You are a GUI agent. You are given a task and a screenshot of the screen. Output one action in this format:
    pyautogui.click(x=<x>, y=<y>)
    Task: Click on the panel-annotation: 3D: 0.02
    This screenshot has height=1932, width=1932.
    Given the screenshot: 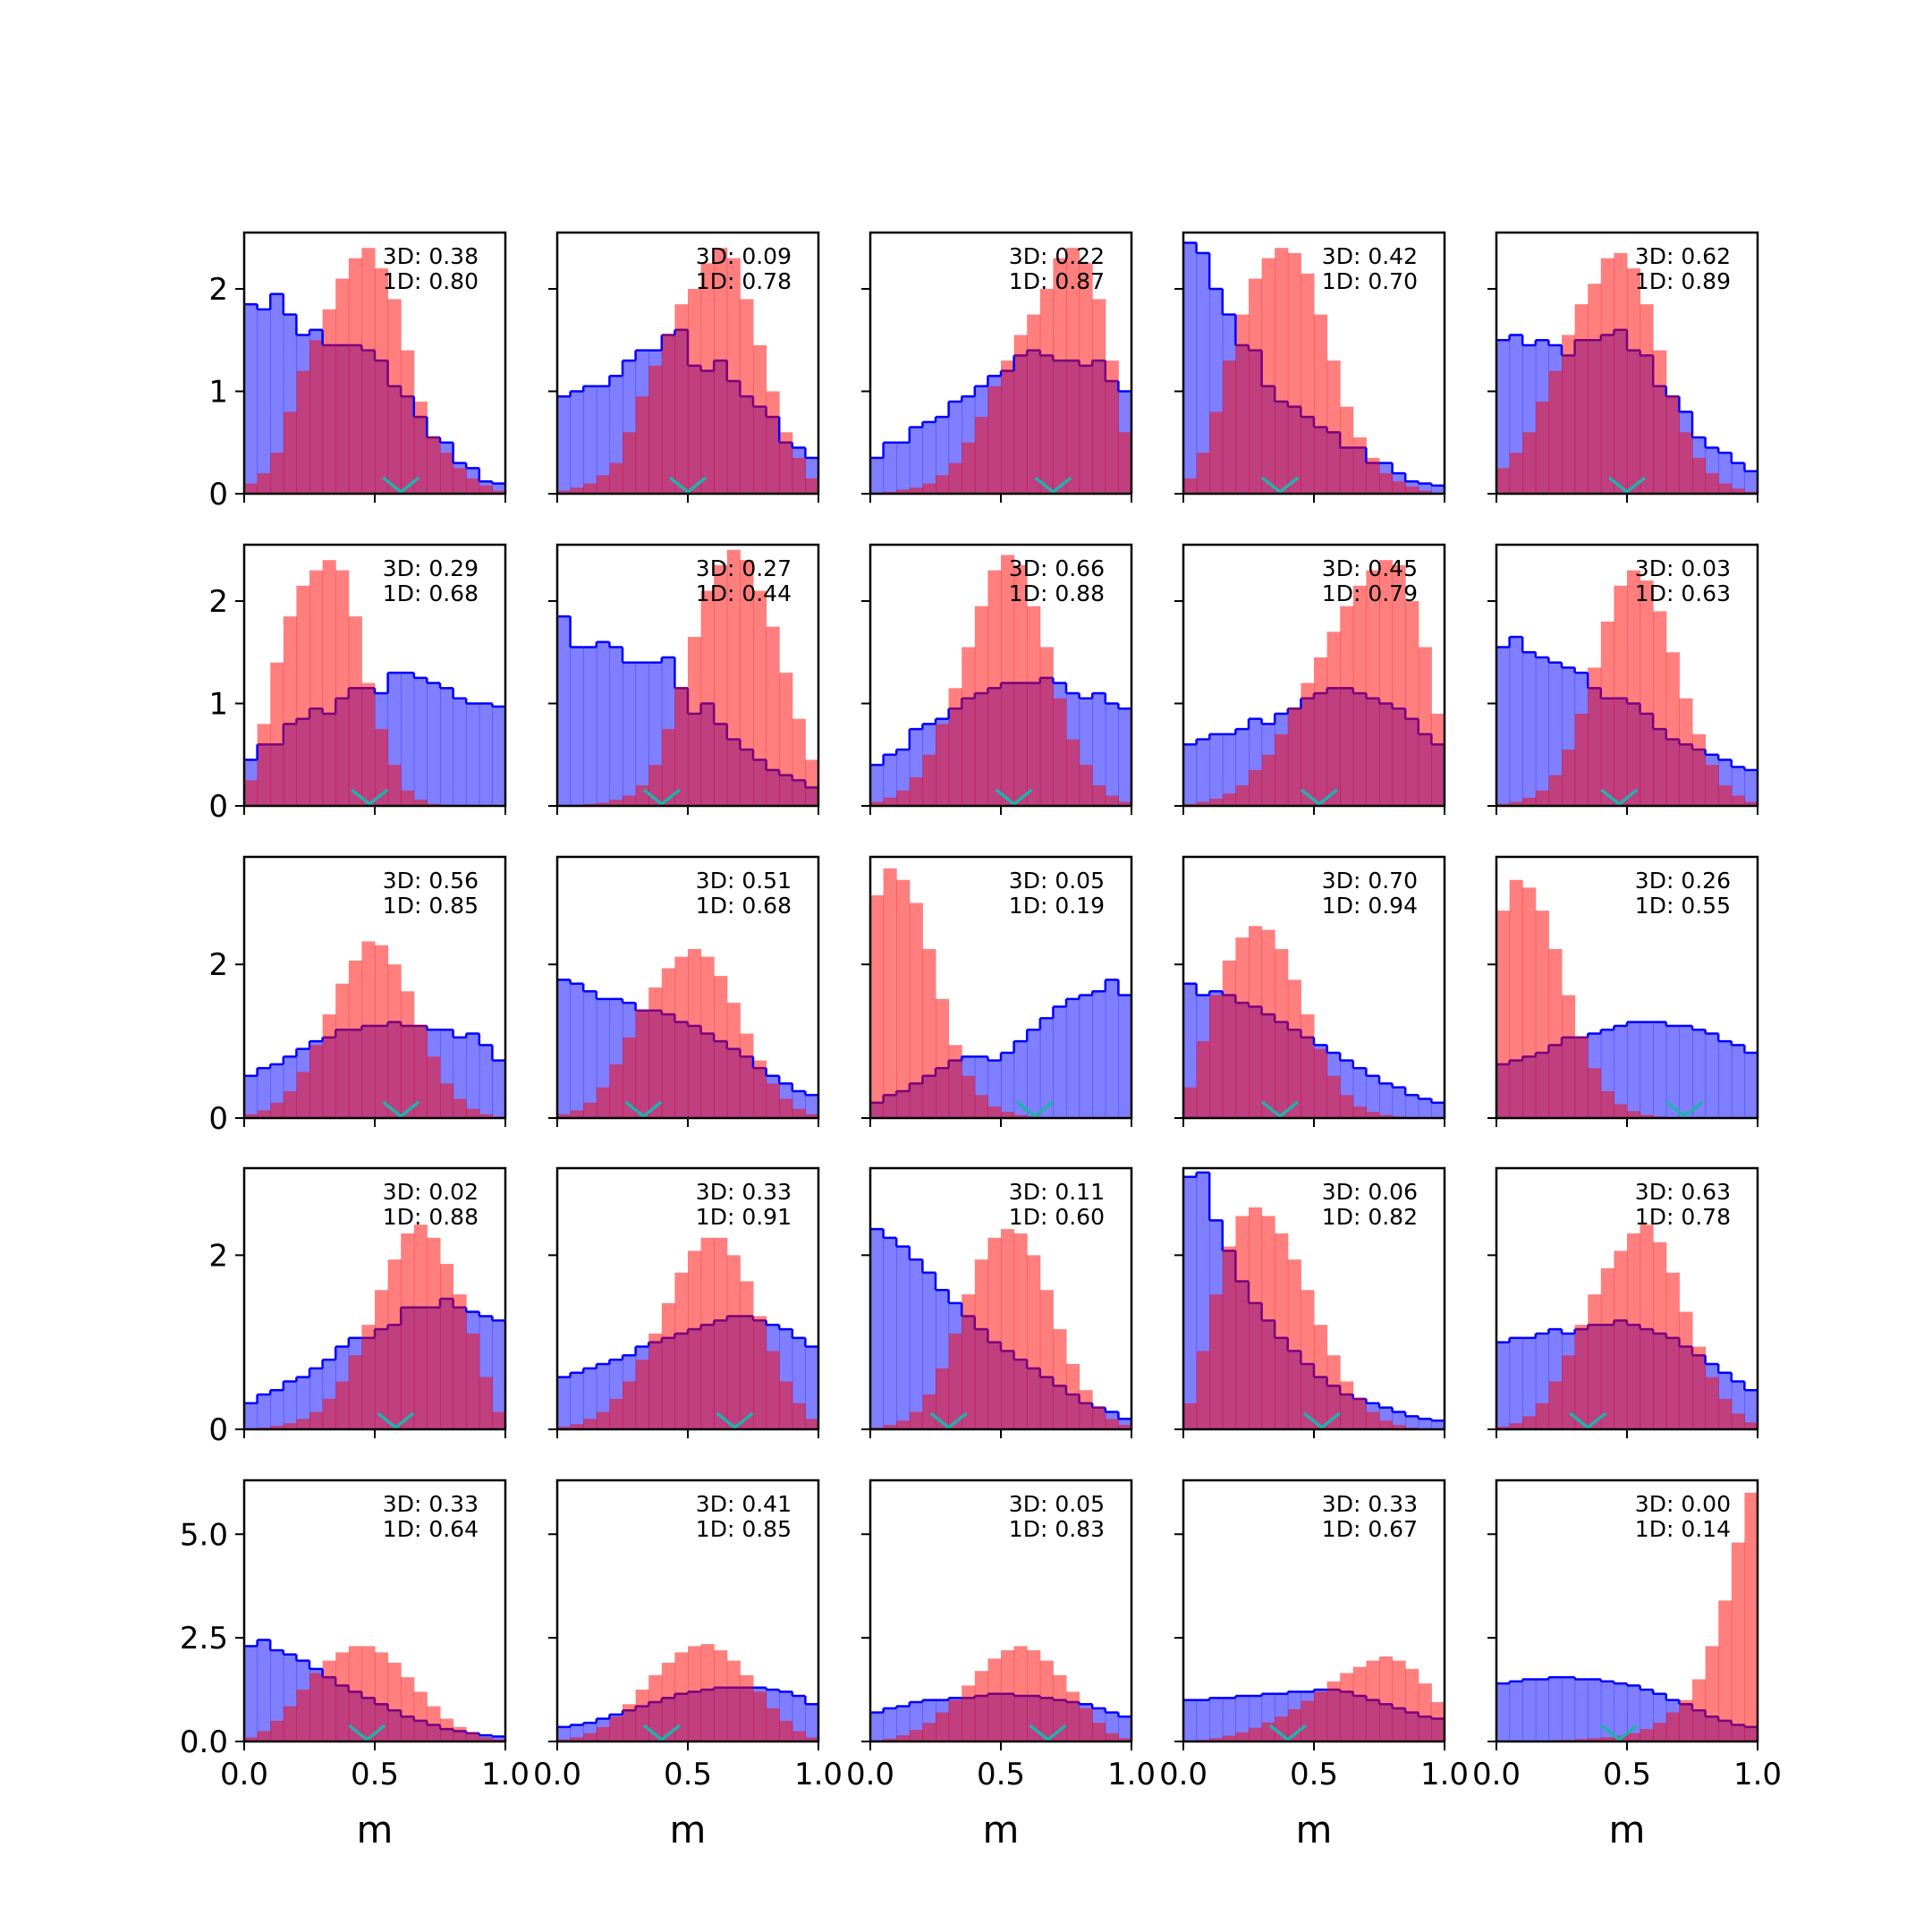 What is the action you would take?
    pyautogui.click(x=431, y=1192)
    